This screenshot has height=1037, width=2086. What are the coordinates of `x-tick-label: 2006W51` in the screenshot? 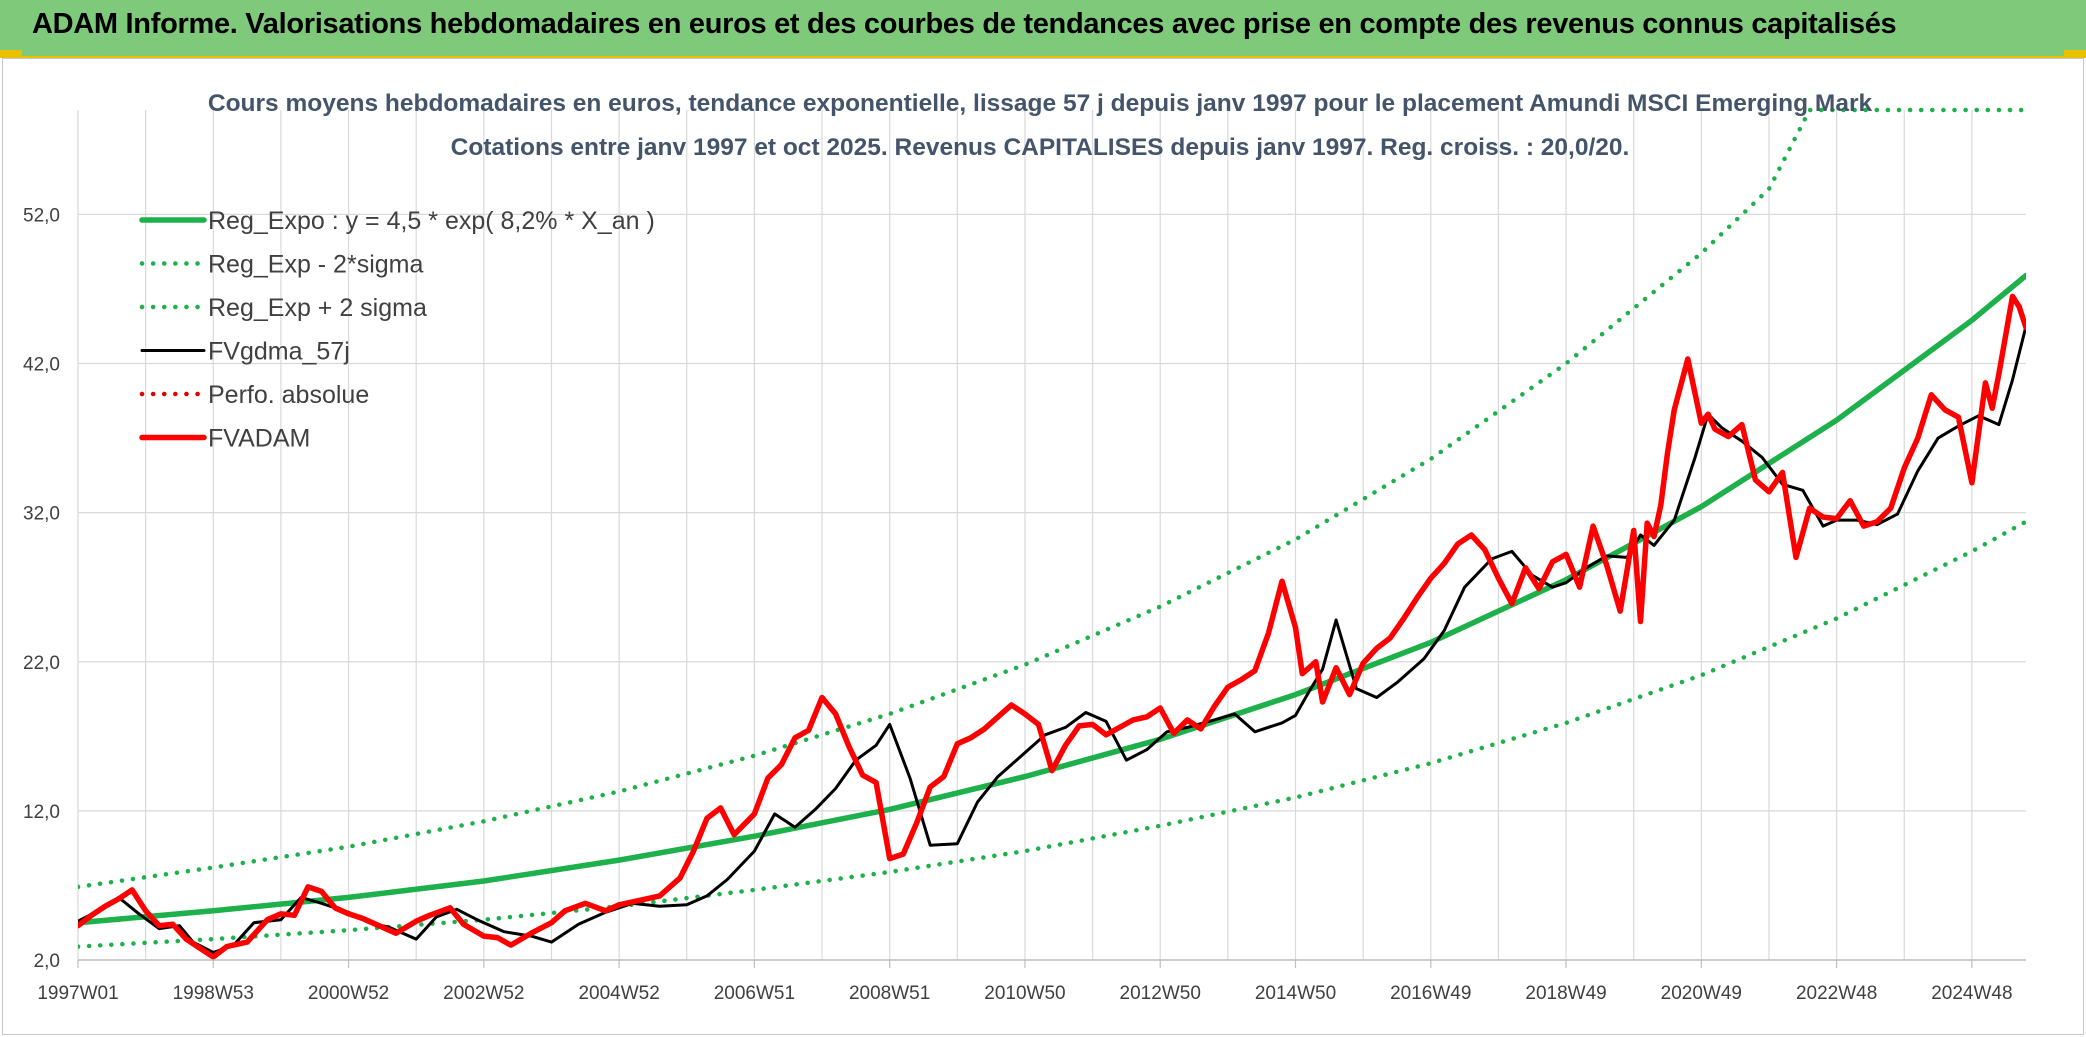 It's located at (754, 993).